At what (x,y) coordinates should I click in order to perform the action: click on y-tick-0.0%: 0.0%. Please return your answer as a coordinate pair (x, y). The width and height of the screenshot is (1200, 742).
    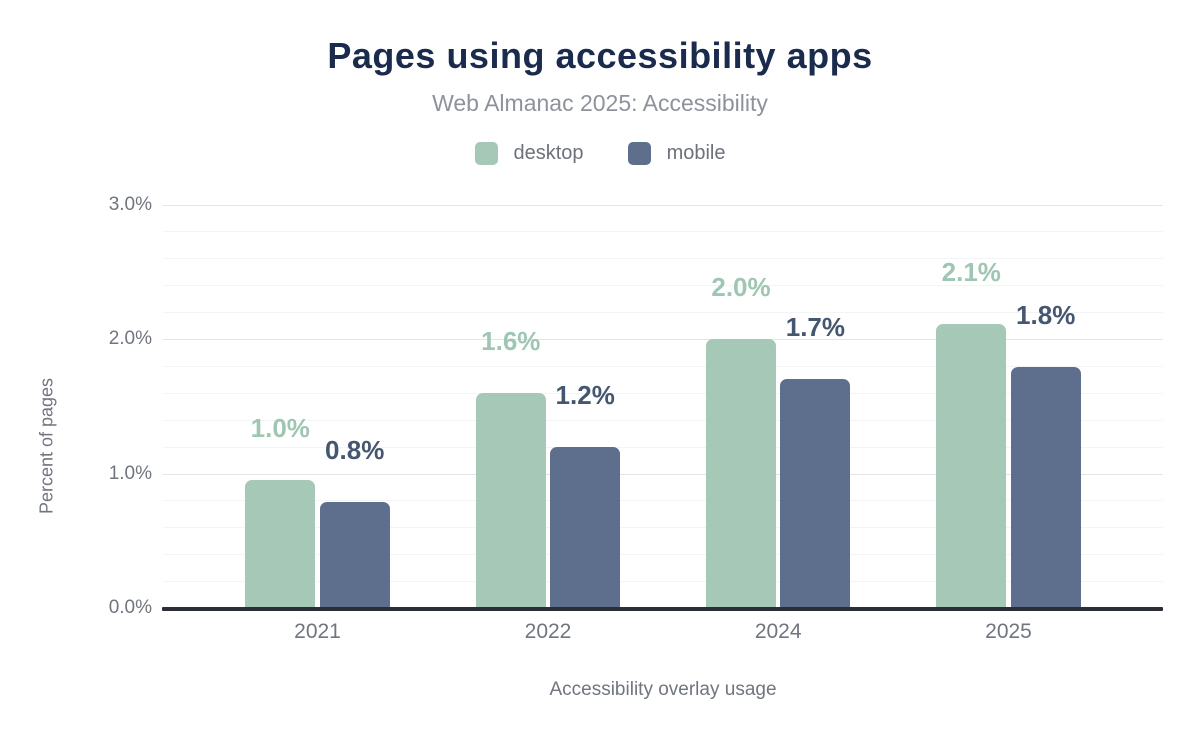
    Looking at the image, I should click on (130, 607).